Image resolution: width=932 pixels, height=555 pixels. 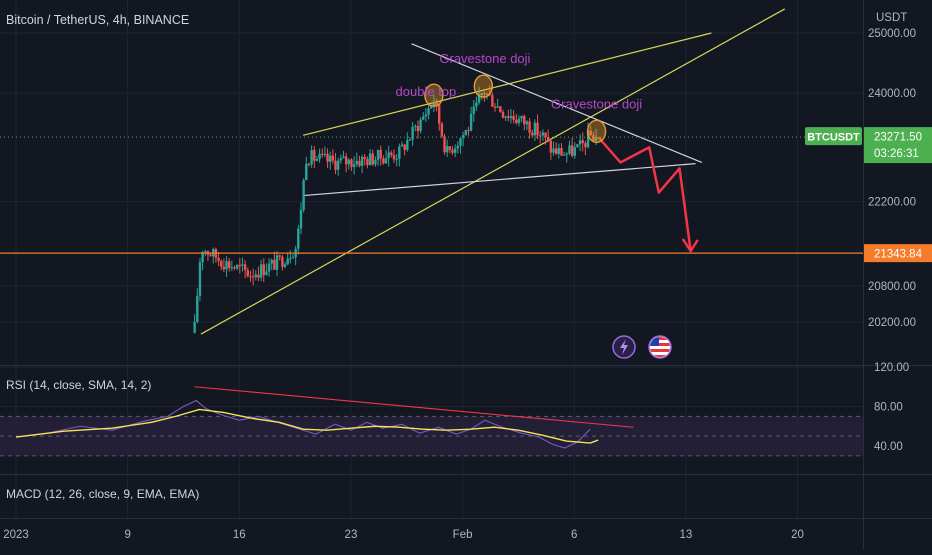 I want to click on annotations: double top Gravestone doji Gravestone doji, so click(x=519, y=81).